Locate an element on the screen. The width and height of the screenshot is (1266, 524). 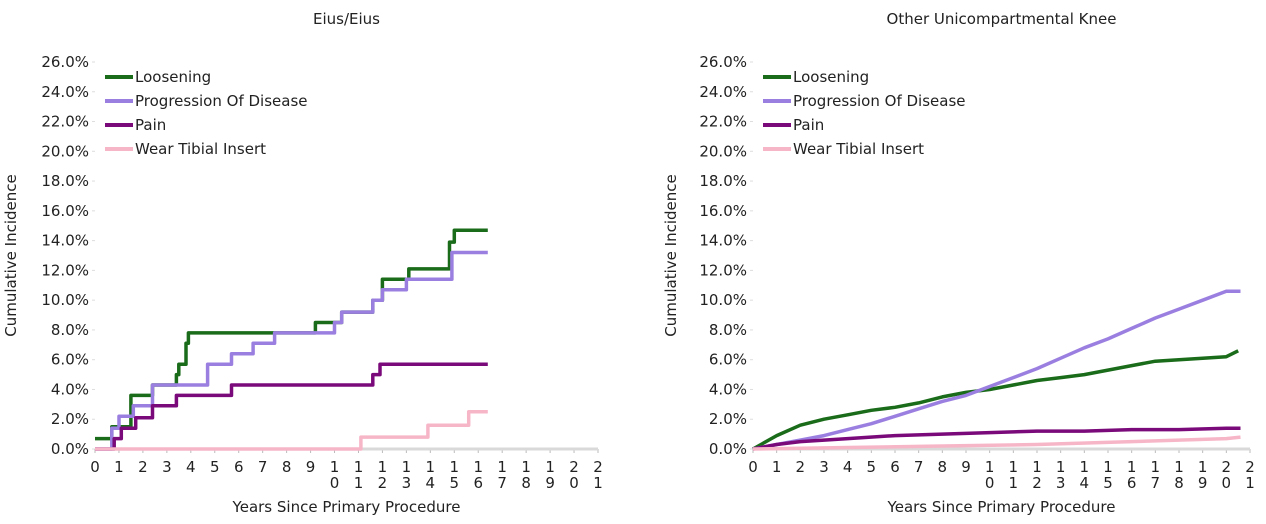
x-tick-label: 5 is located at coordinates (215, 467).